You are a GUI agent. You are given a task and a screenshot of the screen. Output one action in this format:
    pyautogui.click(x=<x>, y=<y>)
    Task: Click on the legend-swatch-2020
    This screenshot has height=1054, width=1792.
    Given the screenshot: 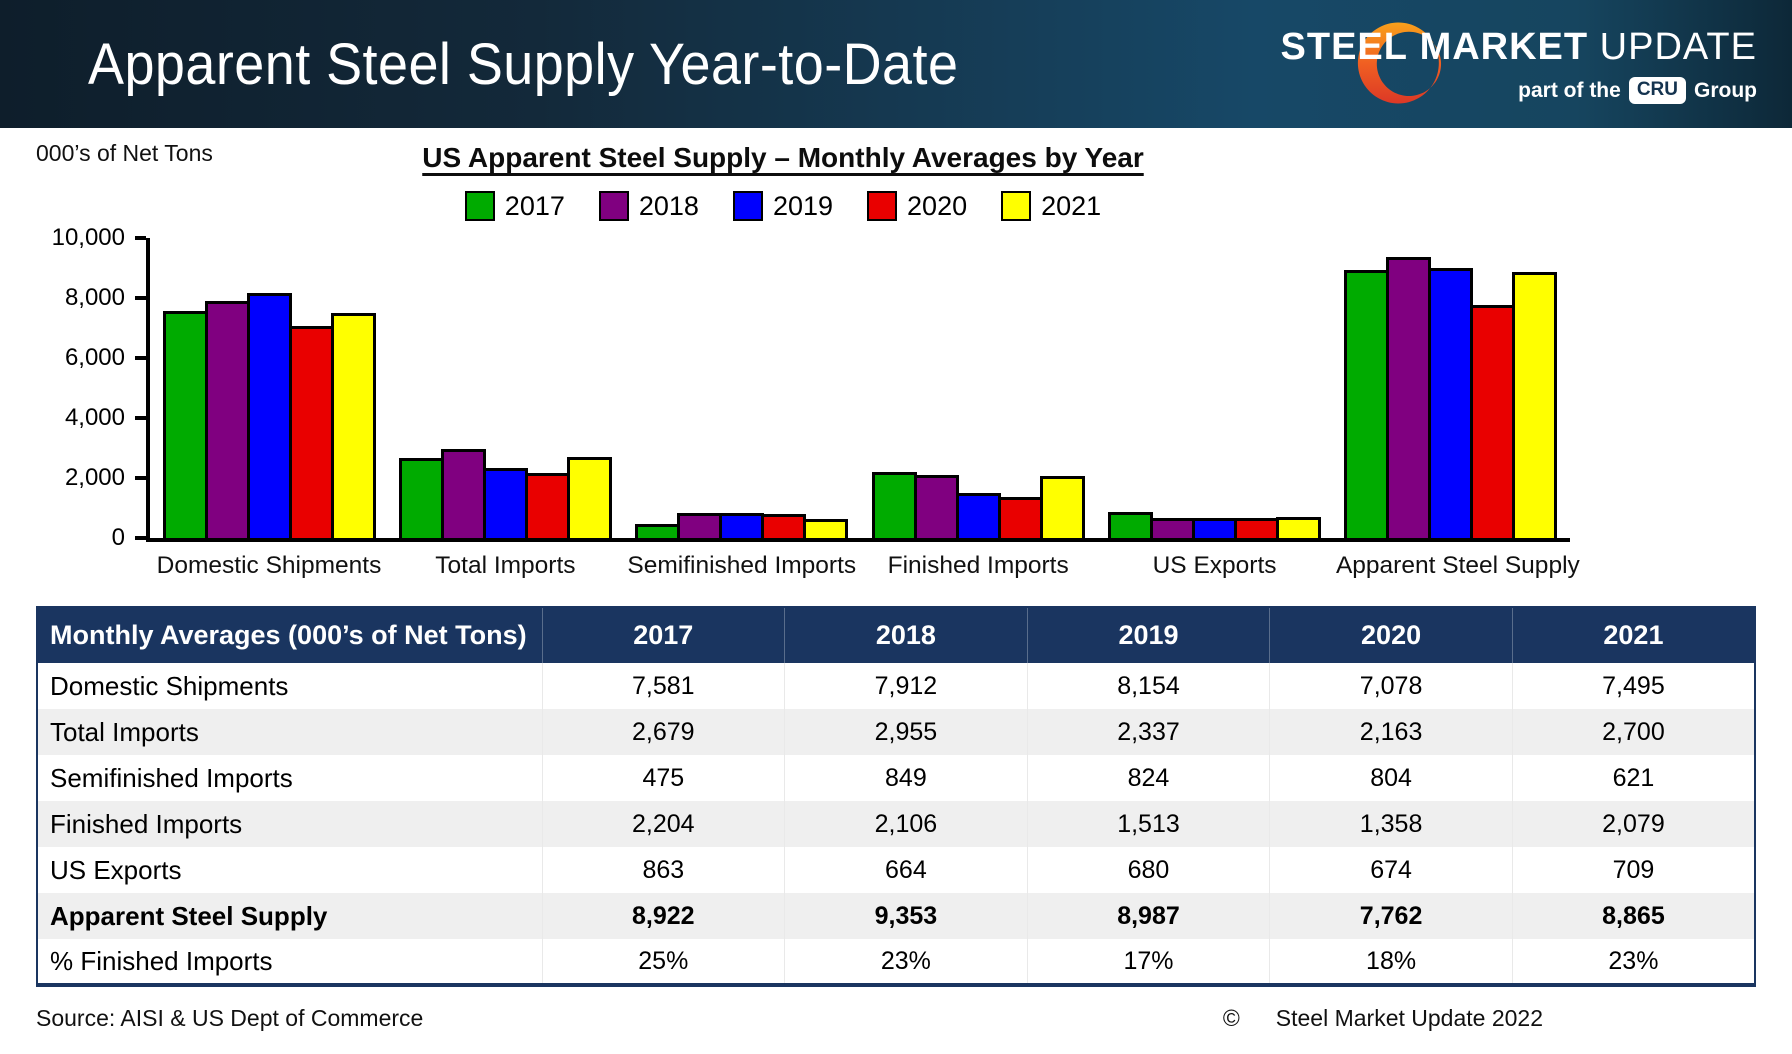 What is the action you would take?
    pyautogui.click(x=882, y=206)
    